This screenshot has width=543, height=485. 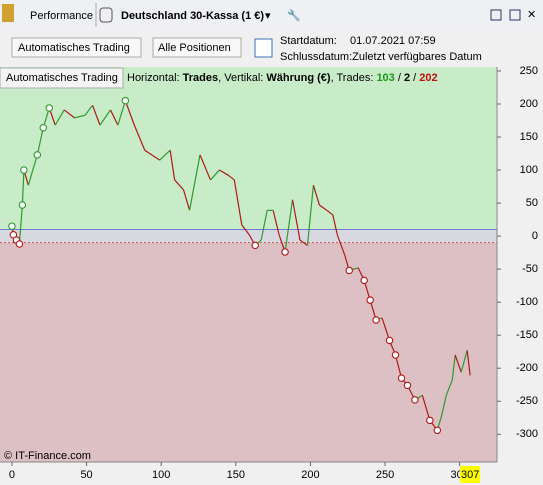 I want to click on caption-part: Horizontal:, so click(x=155, y=78).